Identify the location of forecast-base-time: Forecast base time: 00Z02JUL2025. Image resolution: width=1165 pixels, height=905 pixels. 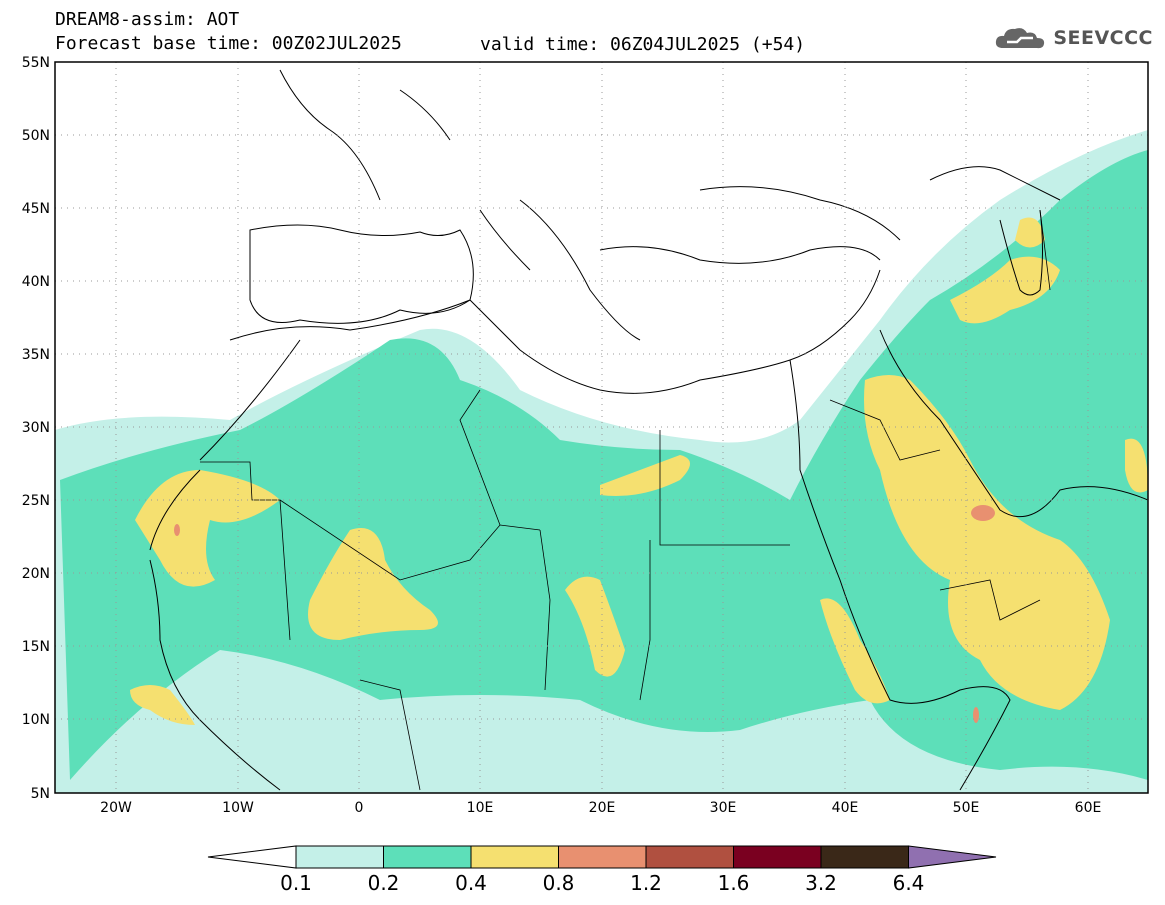
(228, 43).